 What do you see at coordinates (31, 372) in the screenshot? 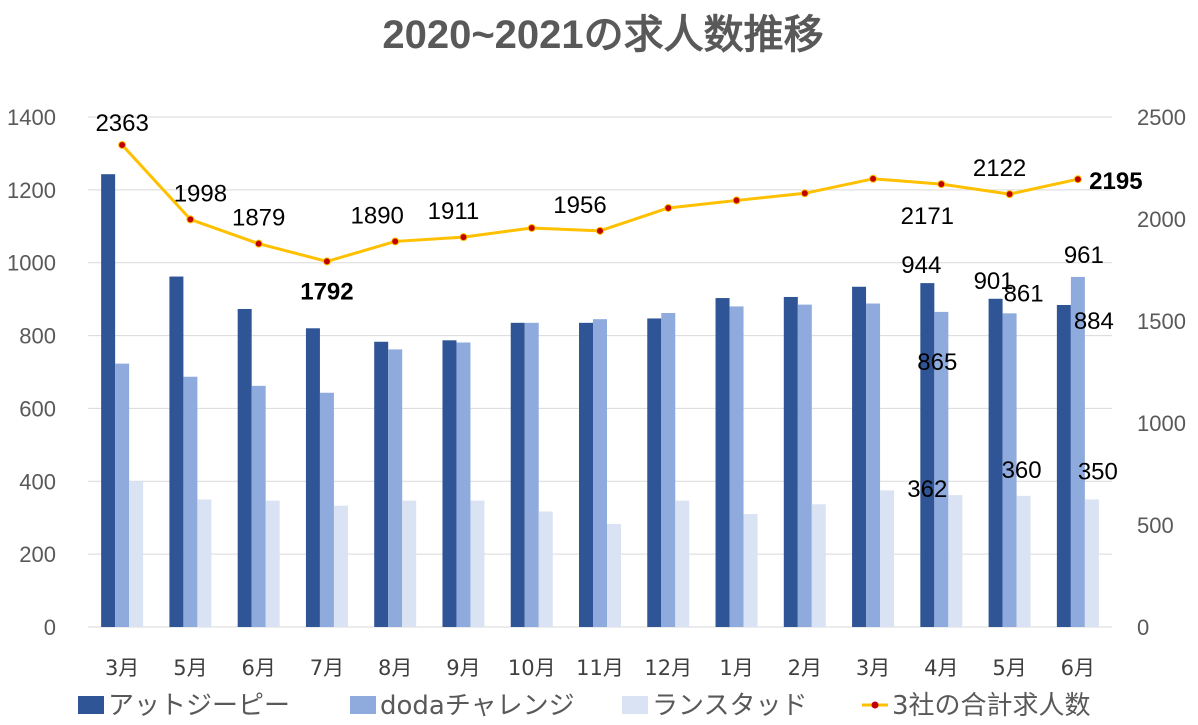
I see `left-axis-ticks: 0 200 400 600 800 1000 1200 1400` at bounding box center [31, 372].